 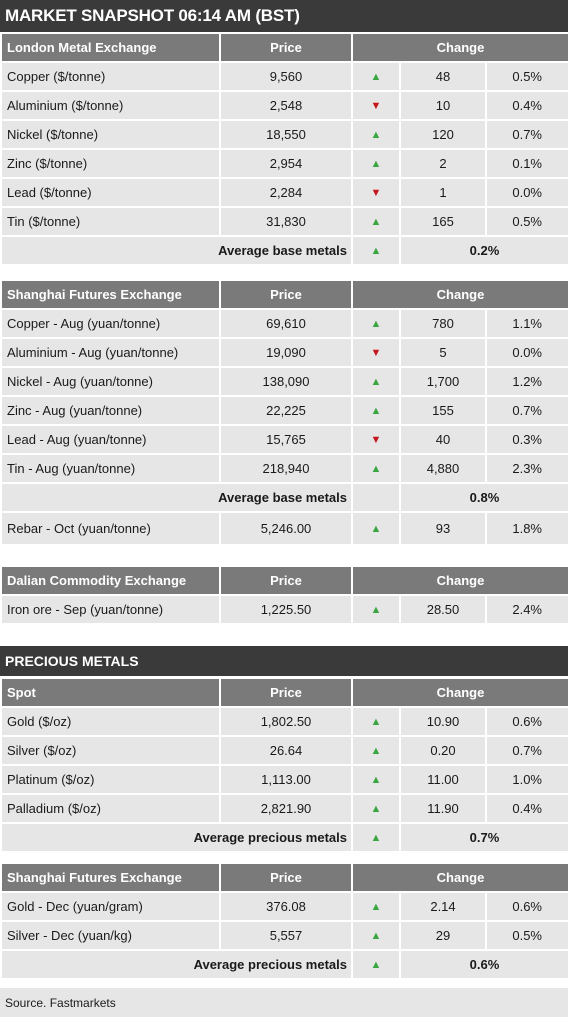 I want to click on metal-name: Silver - Dec (yuan/kg), so click(x=110, y=935).